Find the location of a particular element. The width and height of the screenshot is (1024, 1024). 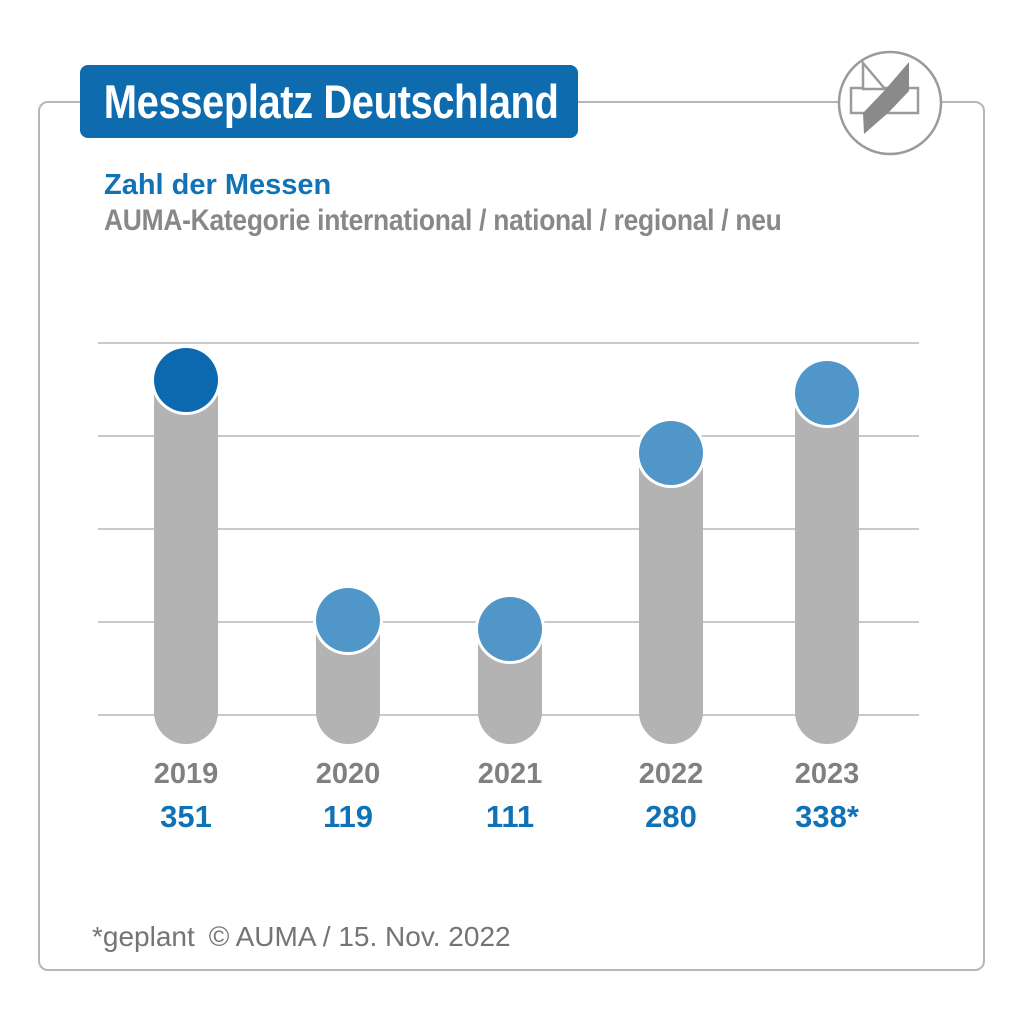

bar-dot-2023 is located at coordinates (827, 393).